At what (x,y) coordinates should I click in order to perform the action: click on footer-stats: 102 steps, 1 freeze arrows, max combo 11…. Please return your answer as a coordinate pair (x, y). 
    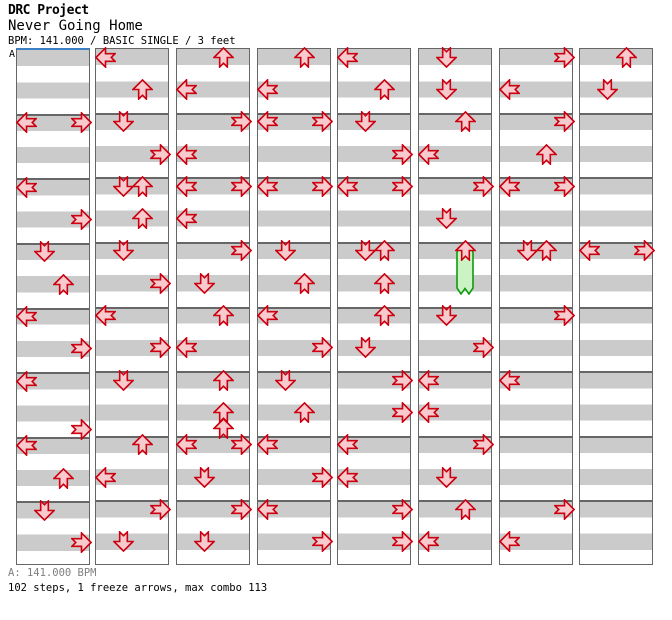
    Looking at the image, I should click on (138, 588).